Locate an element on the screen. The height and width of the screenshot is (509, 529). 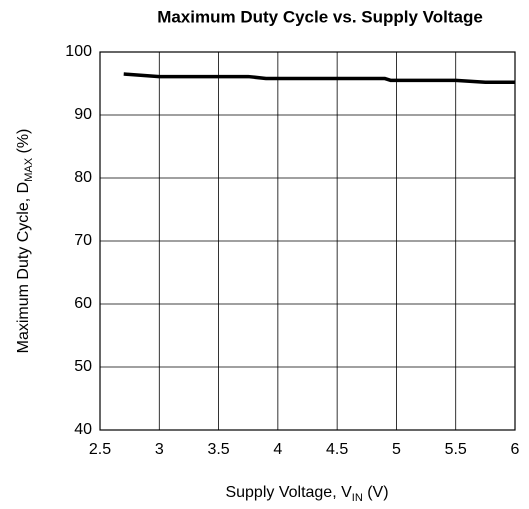
y-label-text: Maximum Duty Cycle, D is located at coordinates (23, 268).